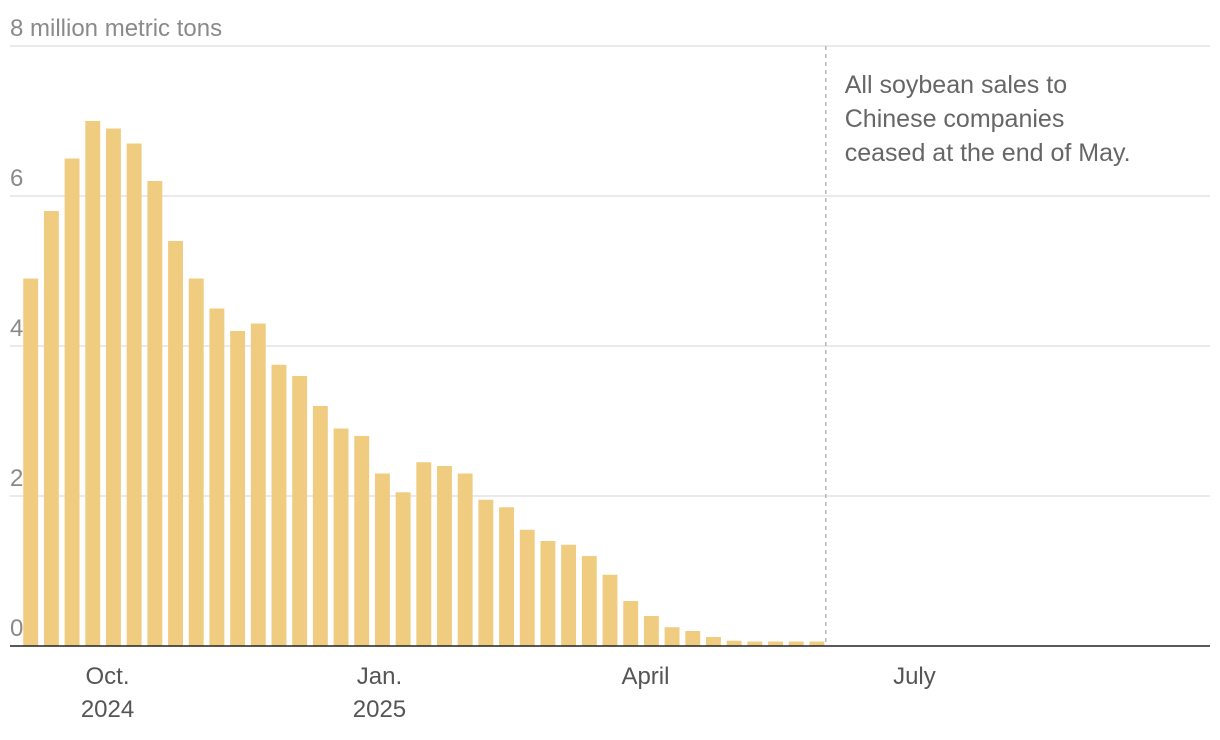 Image resolution: width=1220 pixels, height=740 pixels. Describe the element at coordinates (108, 676) in the screenshot. I see `x-tick-month-0: Oct.` at that location.